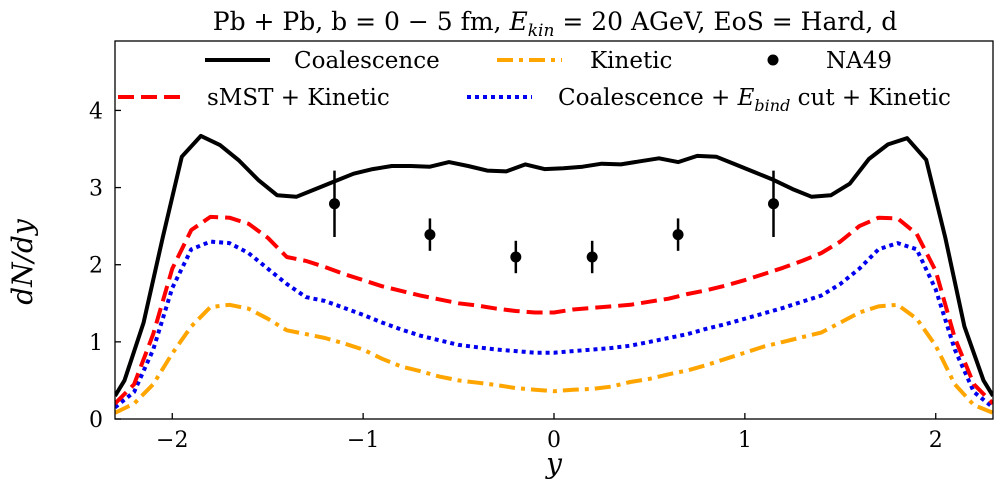 The height and width of the screenshot is (498, 996). Describe the element at coordinates (172, 440) in the screenshot. I see `x-tick-label: −2` at that location.